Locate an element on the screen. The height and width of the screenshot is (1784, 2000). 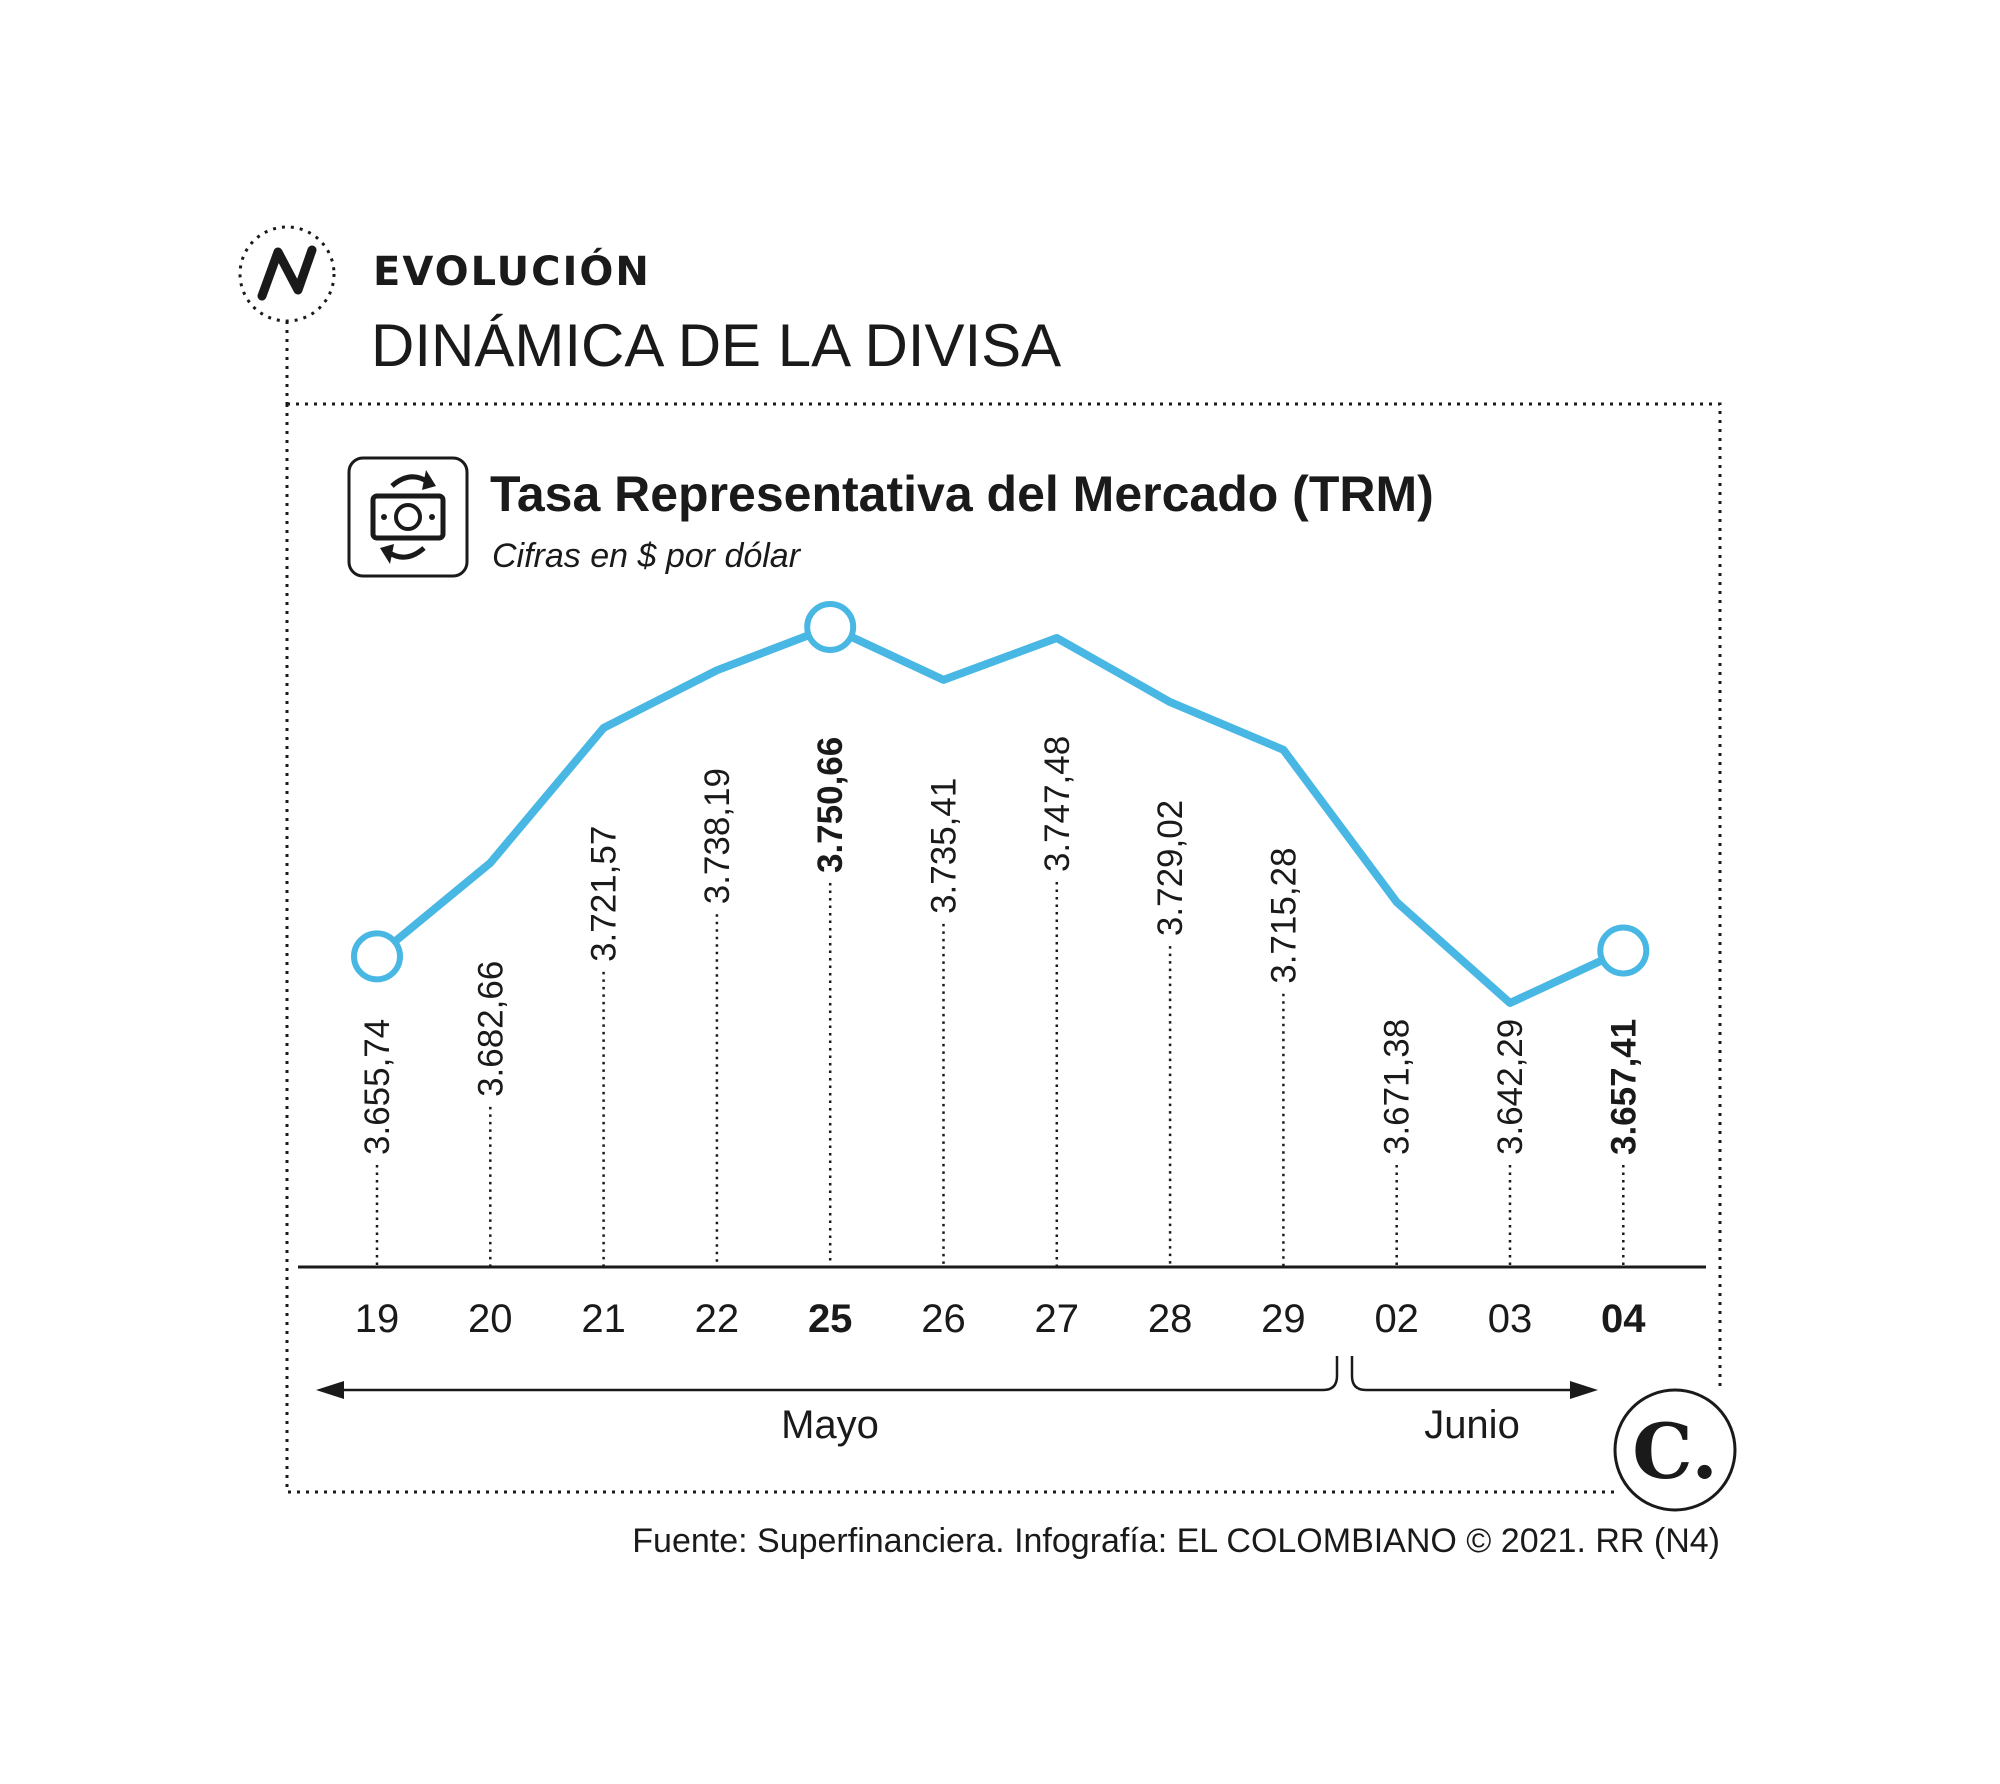
x-tick-21: 21 is located at coordinates (603, 1319).